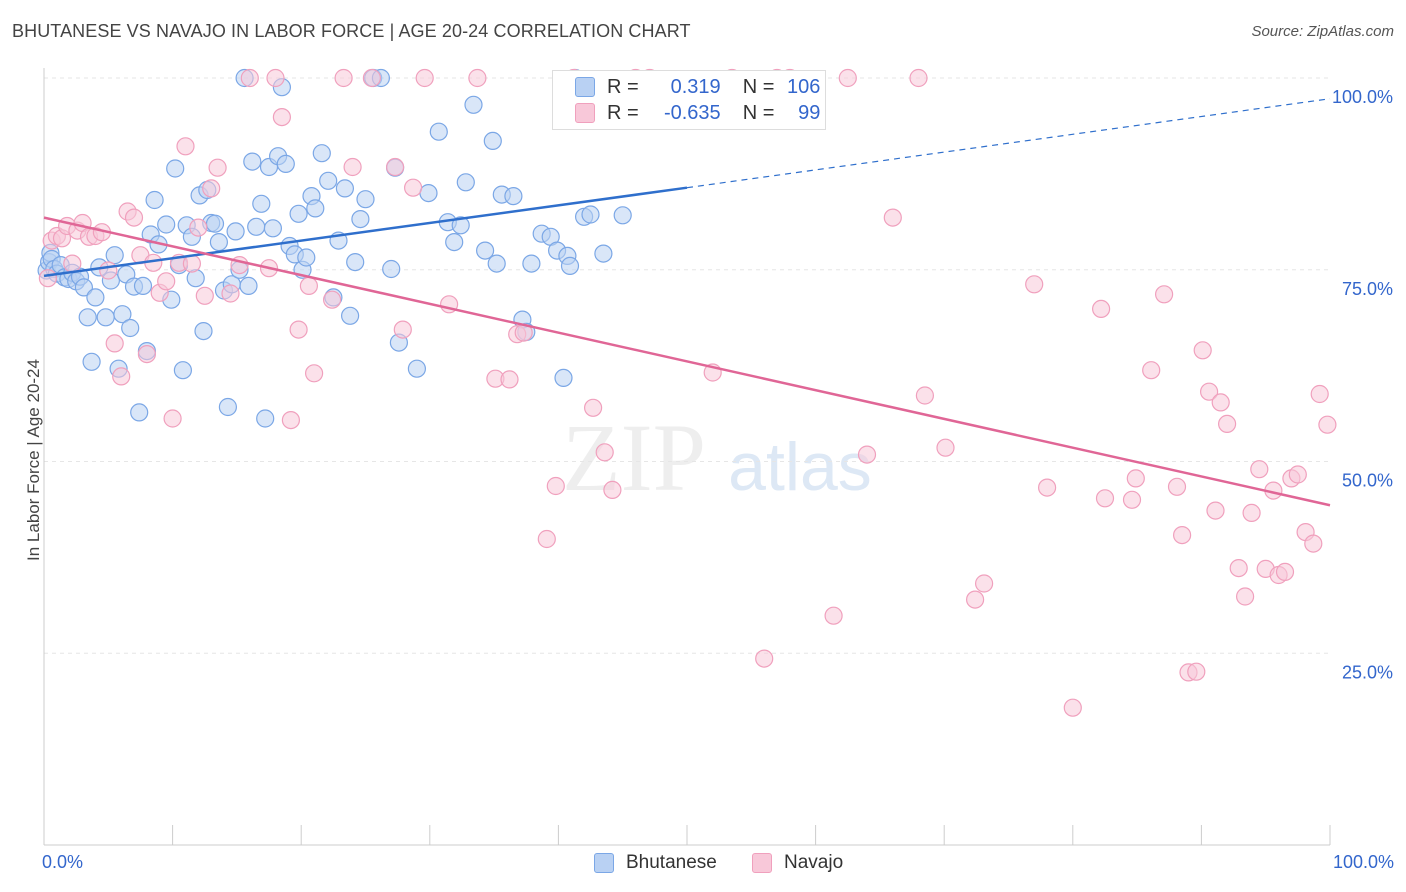  I want to click on trend-line-bhutanese-extension, so click(1008, 143).